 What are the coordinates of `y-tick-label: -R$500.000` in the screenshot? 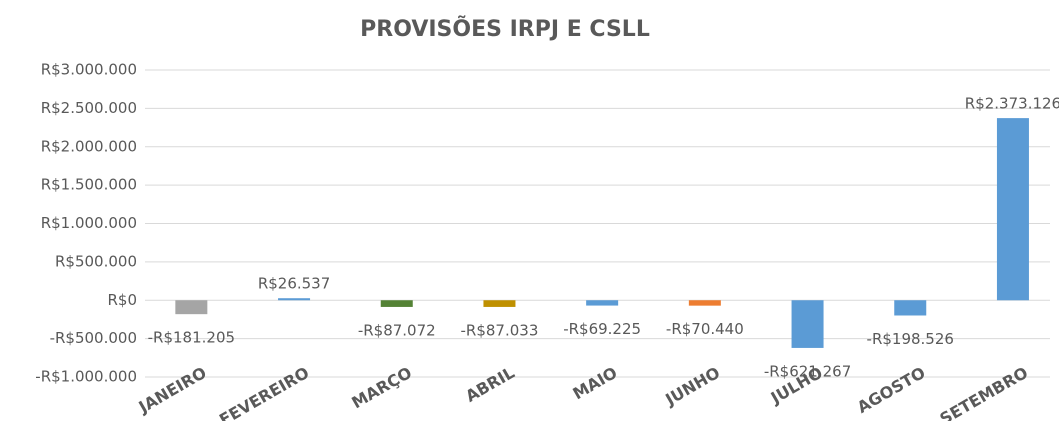 It's located at (93, 338).